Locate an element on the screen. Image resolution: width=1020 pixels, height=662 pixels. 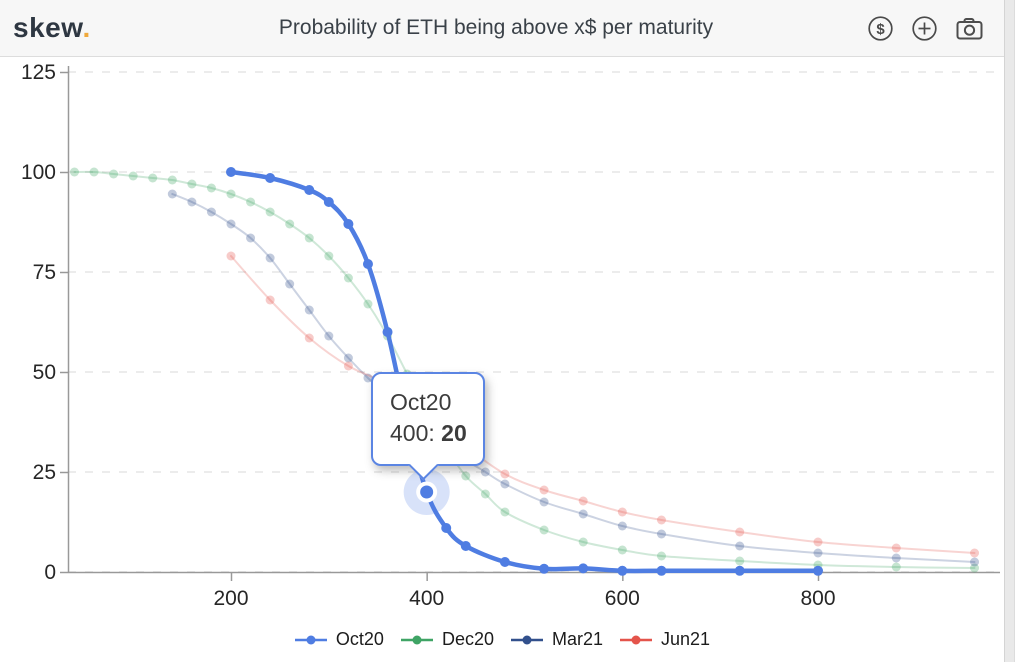
tooltip-series-name: Oct20 is located at coordinates (421, 402).